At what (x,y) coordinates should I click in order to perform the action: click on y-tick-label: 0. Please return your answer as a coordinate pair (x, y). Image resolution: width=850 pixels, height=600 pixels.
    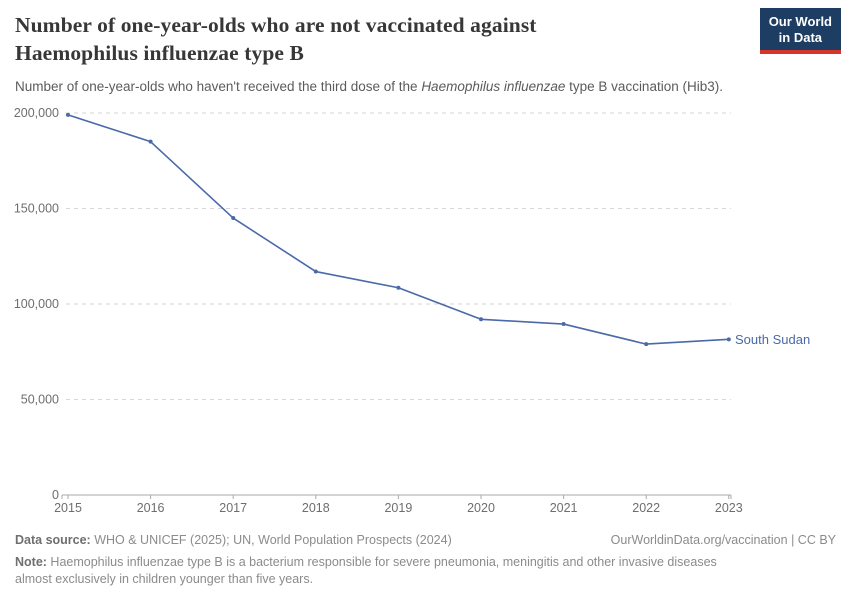
    Looking at the image, I should click on (55, 495).